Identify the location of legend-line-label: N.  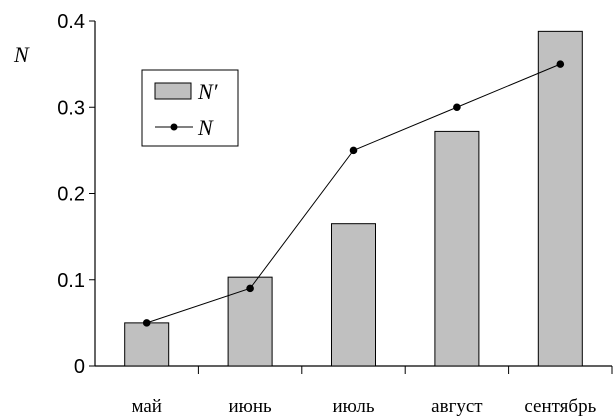
(205, 127).